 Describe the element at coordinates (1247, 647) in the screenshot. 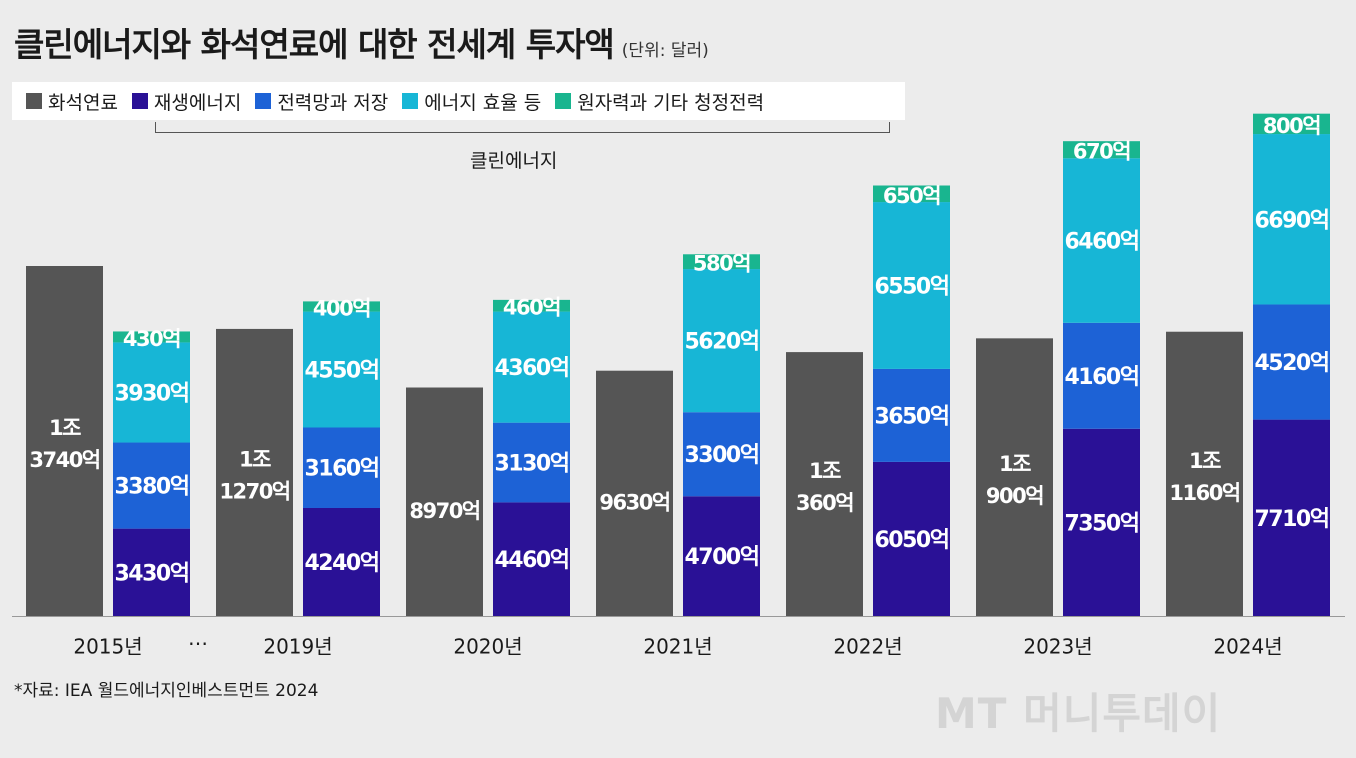

I see `x-tick-label-6: 2024년` at that location.